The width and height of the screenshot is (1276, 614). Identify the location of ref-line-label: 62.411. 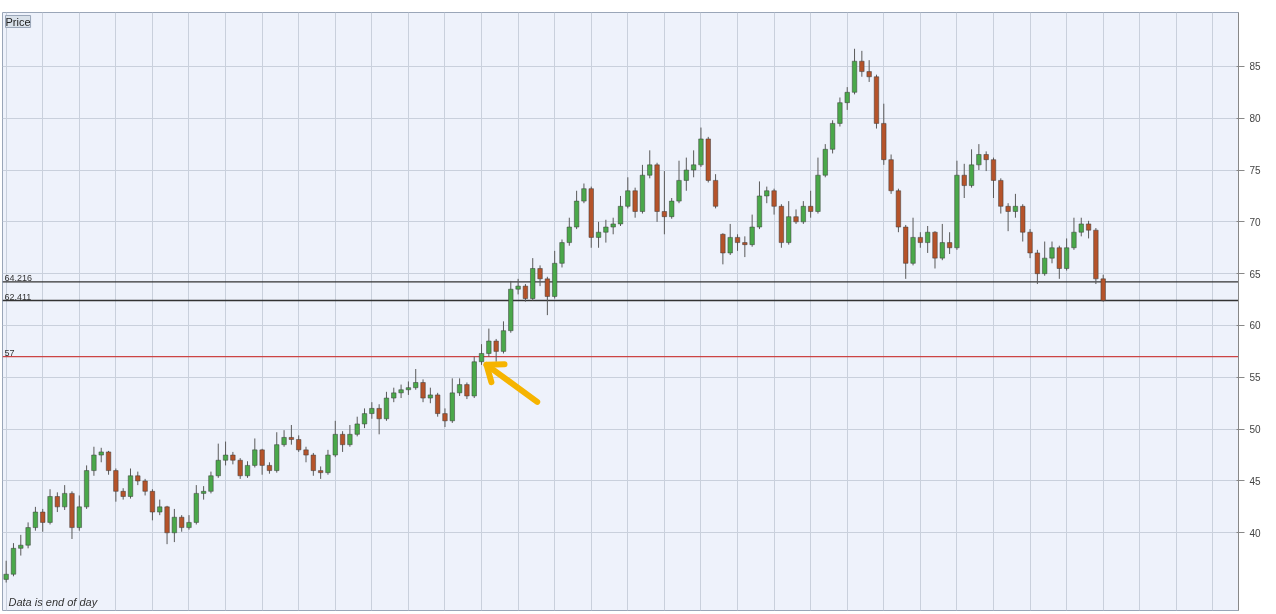
(18, 296).